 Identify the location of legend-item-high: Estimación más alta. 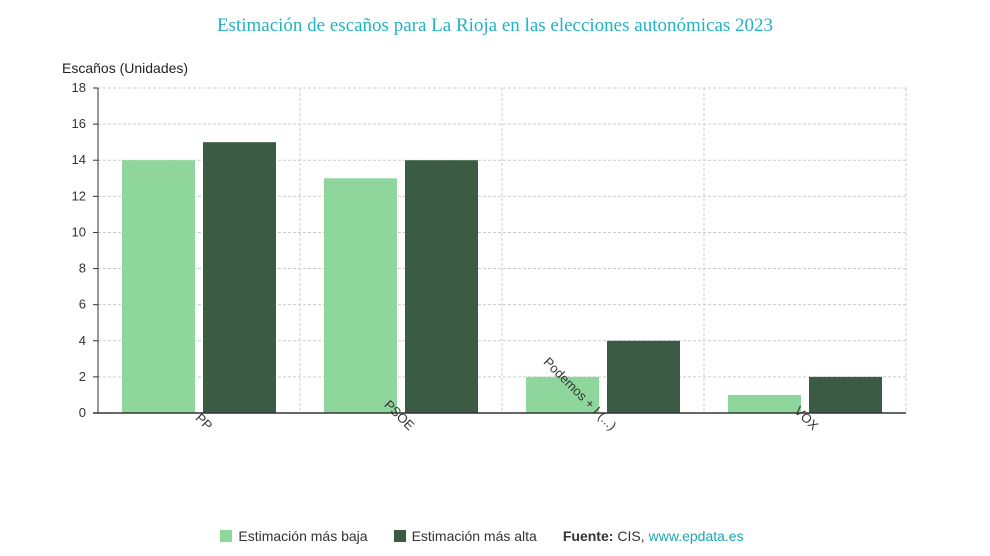
(465, 536).